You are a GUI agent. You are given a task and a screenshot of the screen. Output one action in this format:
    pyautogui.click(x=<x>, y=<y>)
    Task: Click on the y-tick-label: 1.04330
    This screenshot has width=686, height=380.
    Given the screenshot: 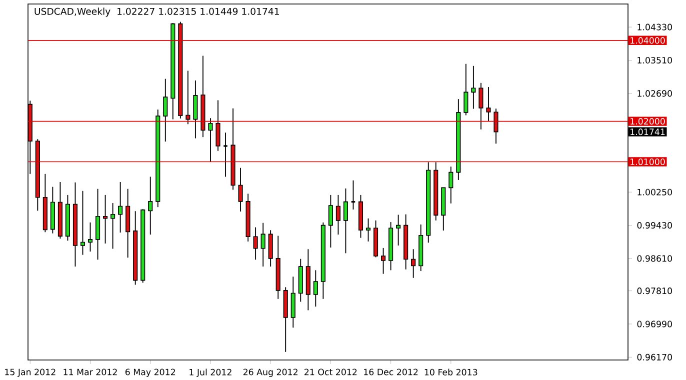 What is the action you would take?
    pyautogui.click(x=655, y=27)
    